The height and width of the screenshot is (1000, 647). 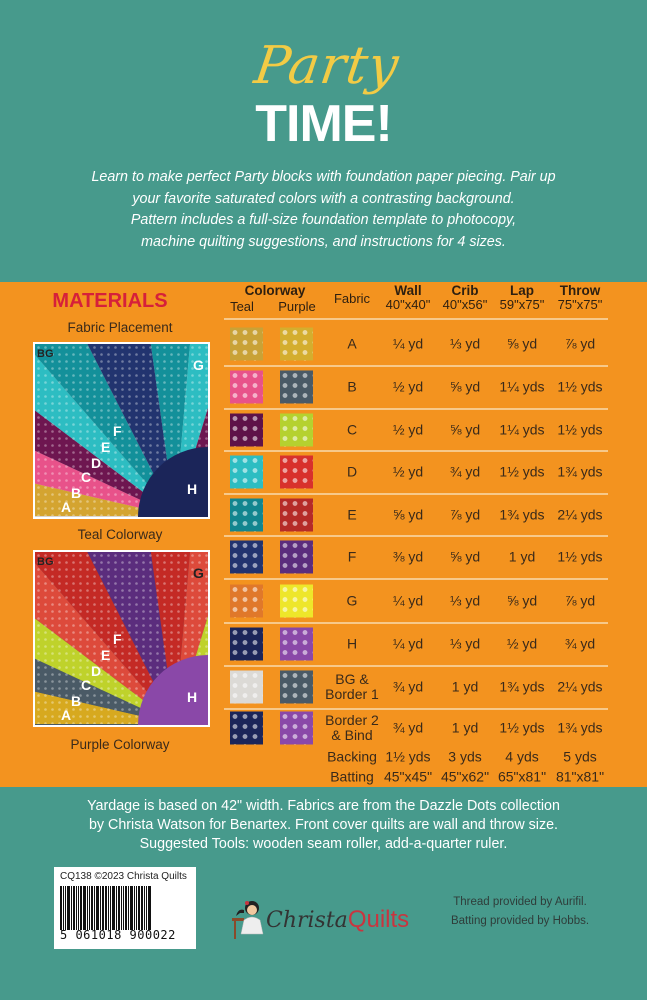 I want to click on fabric-name: B, so click(x=352, y=386).